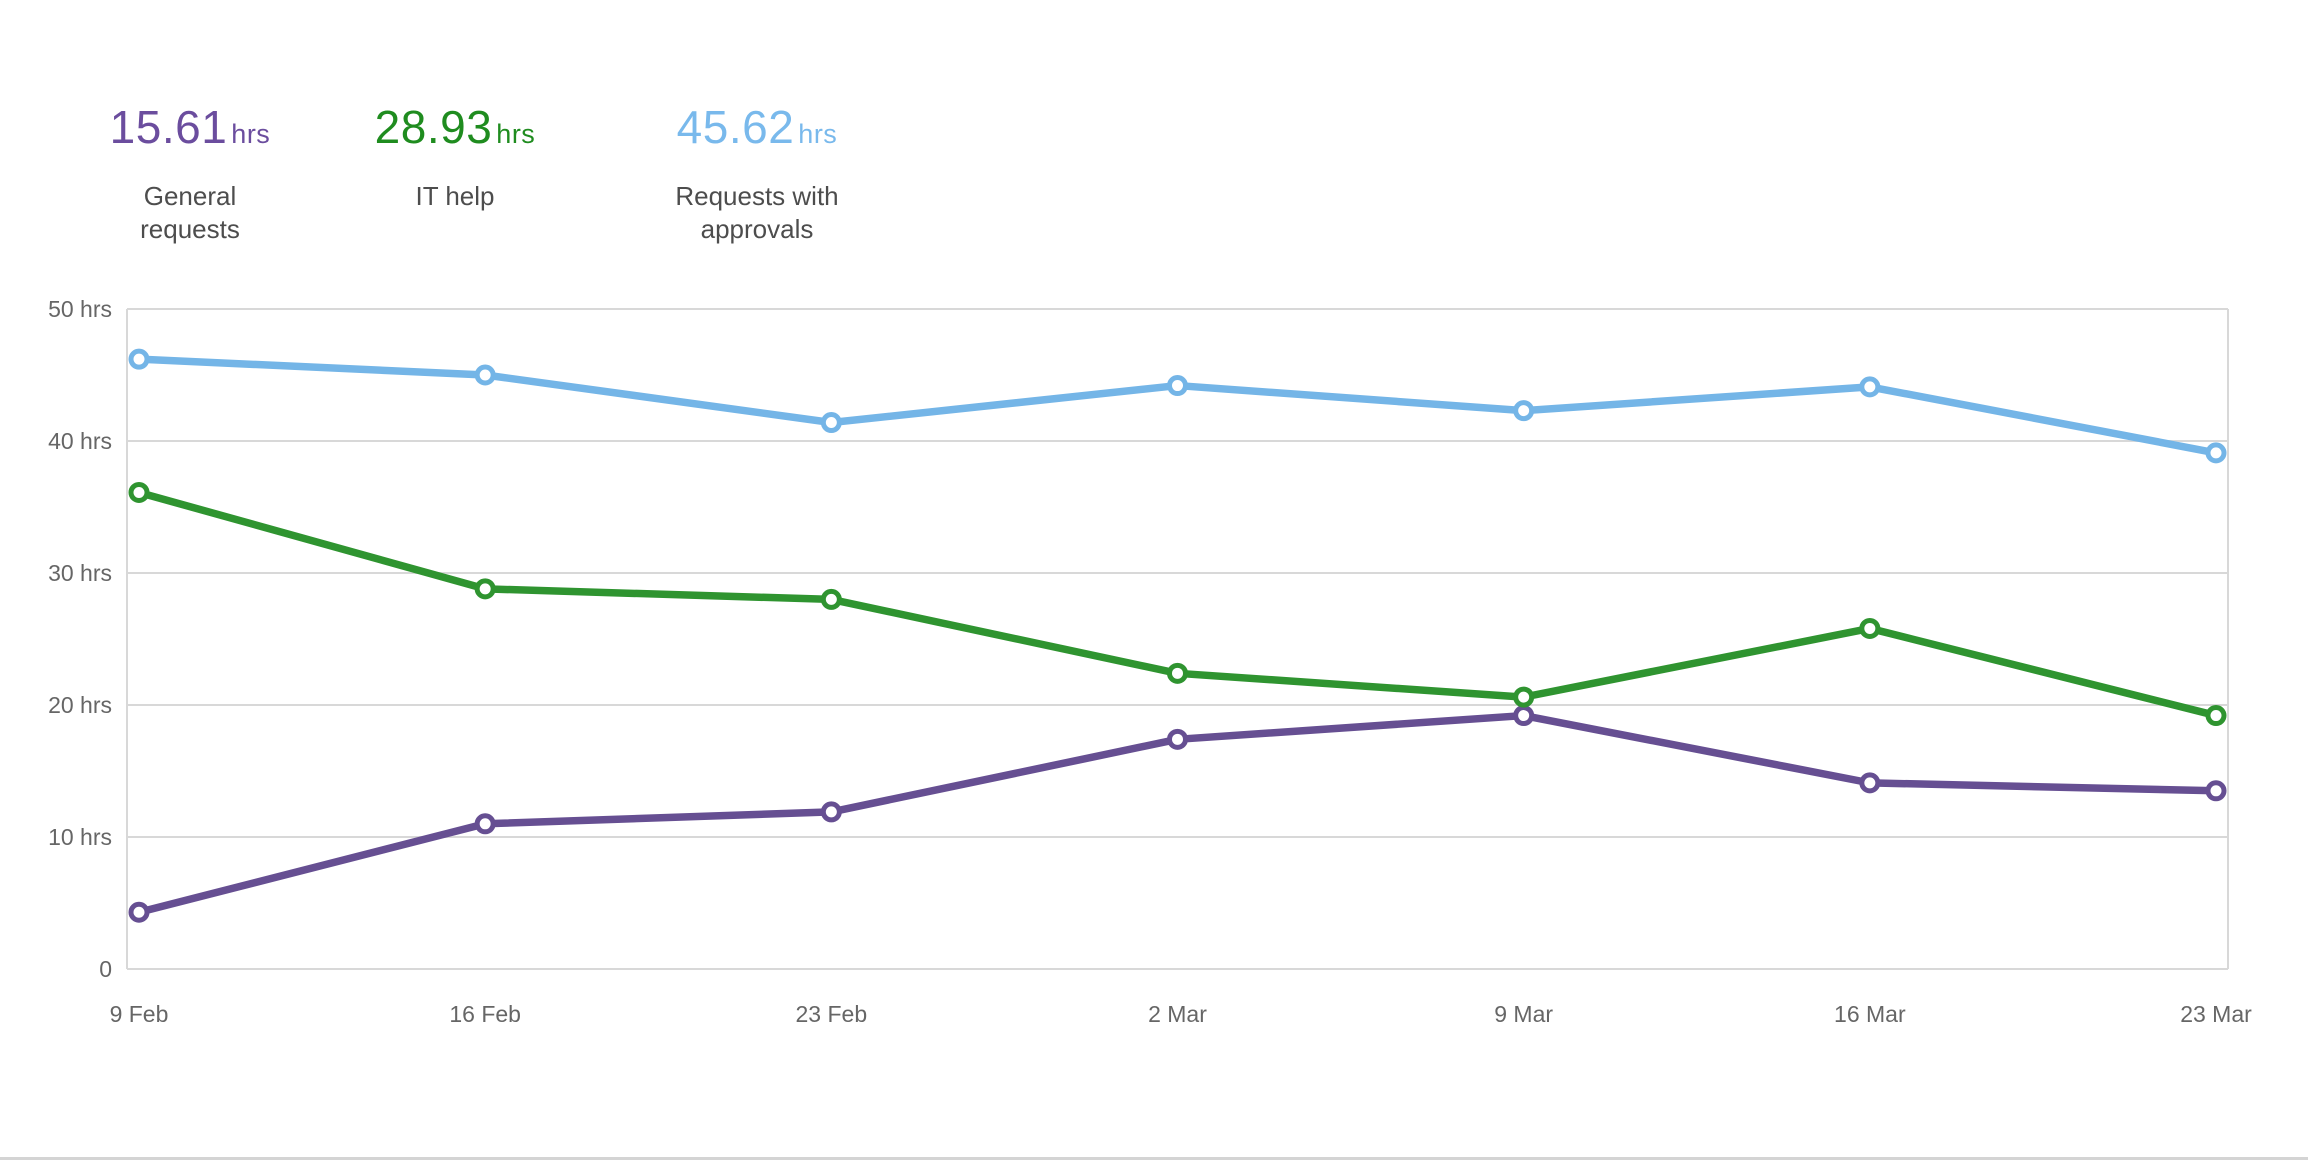  Describe the element at coordinates (1524, 411) in the screenshot. I see `data-point-requests-with-approvals-9-mar` at that location.